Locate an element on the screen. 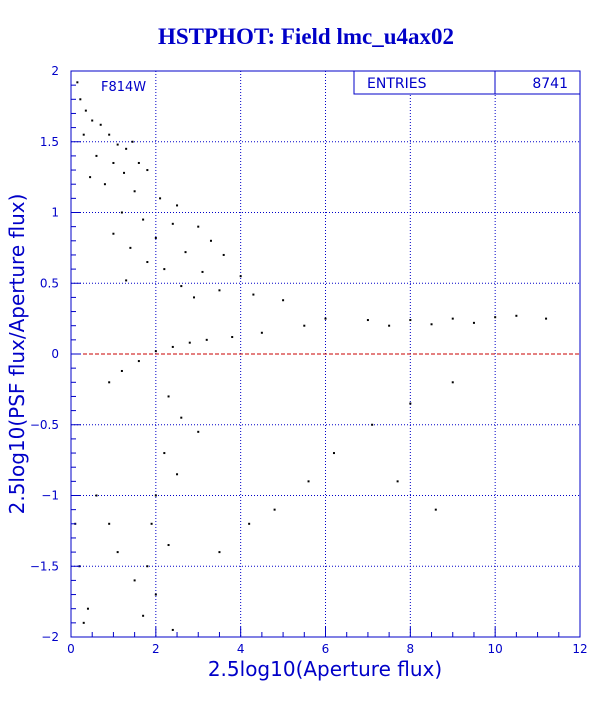  y-tick-label: 1 is located at coordinates (55, 213).